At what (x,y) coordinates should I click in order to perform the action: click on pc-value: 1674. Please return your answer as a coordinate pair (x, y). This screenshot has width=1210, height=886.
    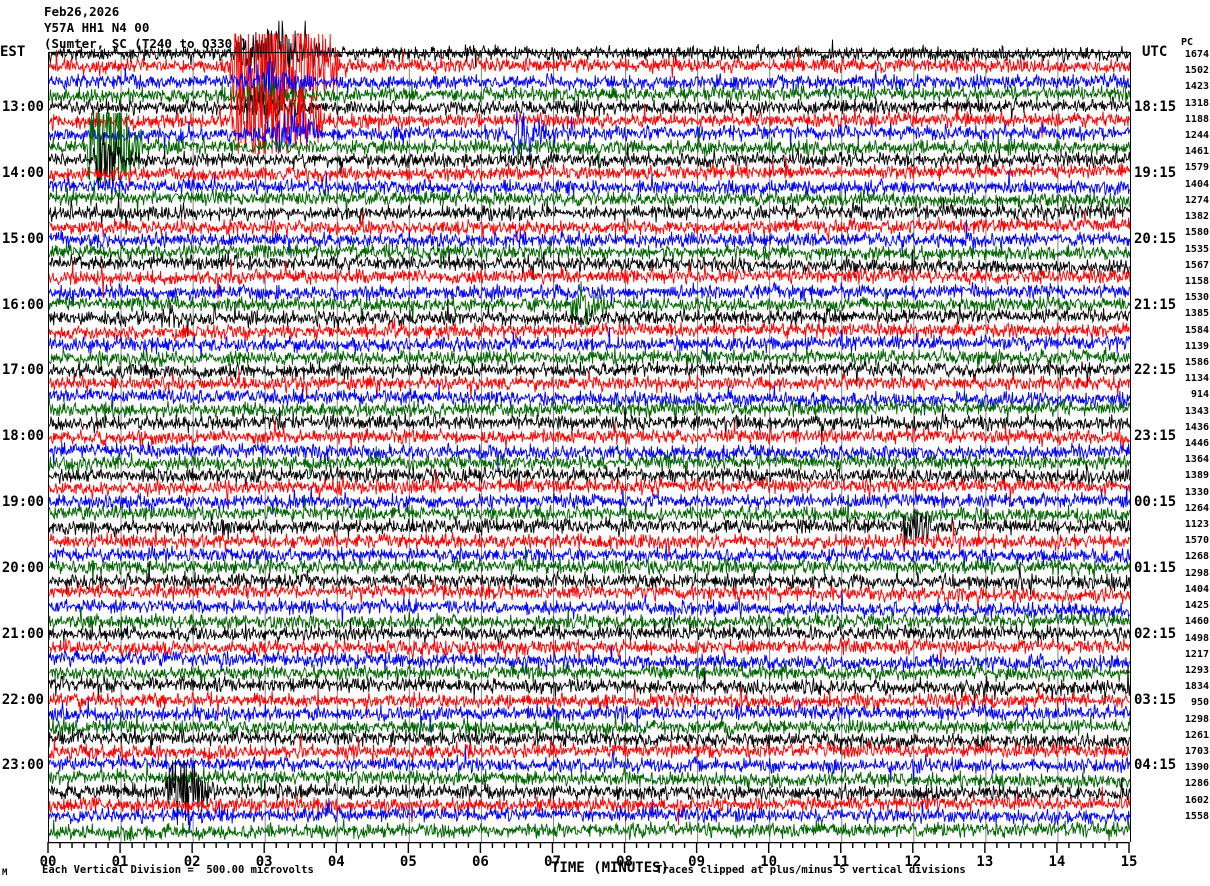
    Looking at the image, I should click on (1196, 54).